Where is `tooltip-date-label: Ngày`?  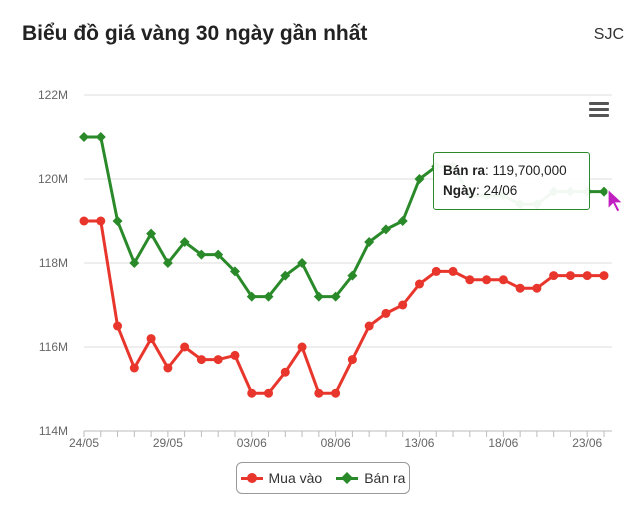
tooltip-date-label: Ngày is located at coordinates (460, 190).